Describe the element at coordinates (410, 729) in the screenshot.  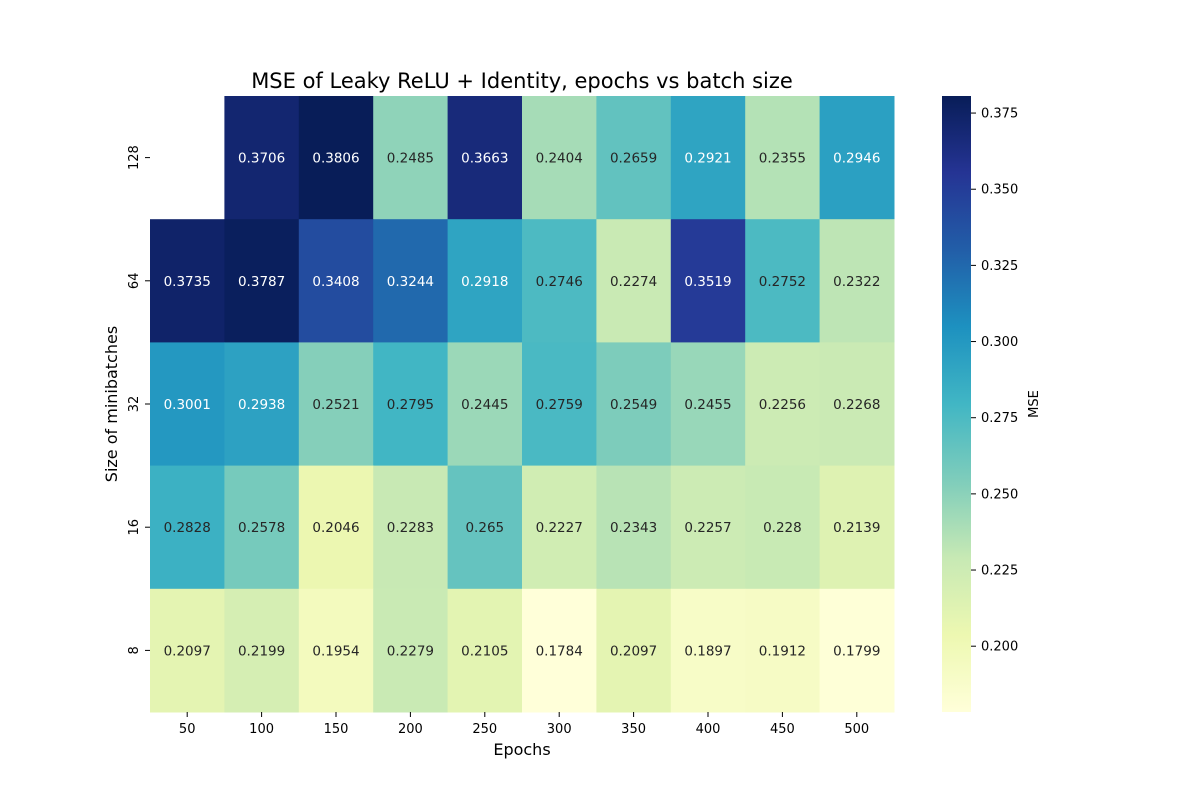
I see `x-tick-label: 200` at that location.